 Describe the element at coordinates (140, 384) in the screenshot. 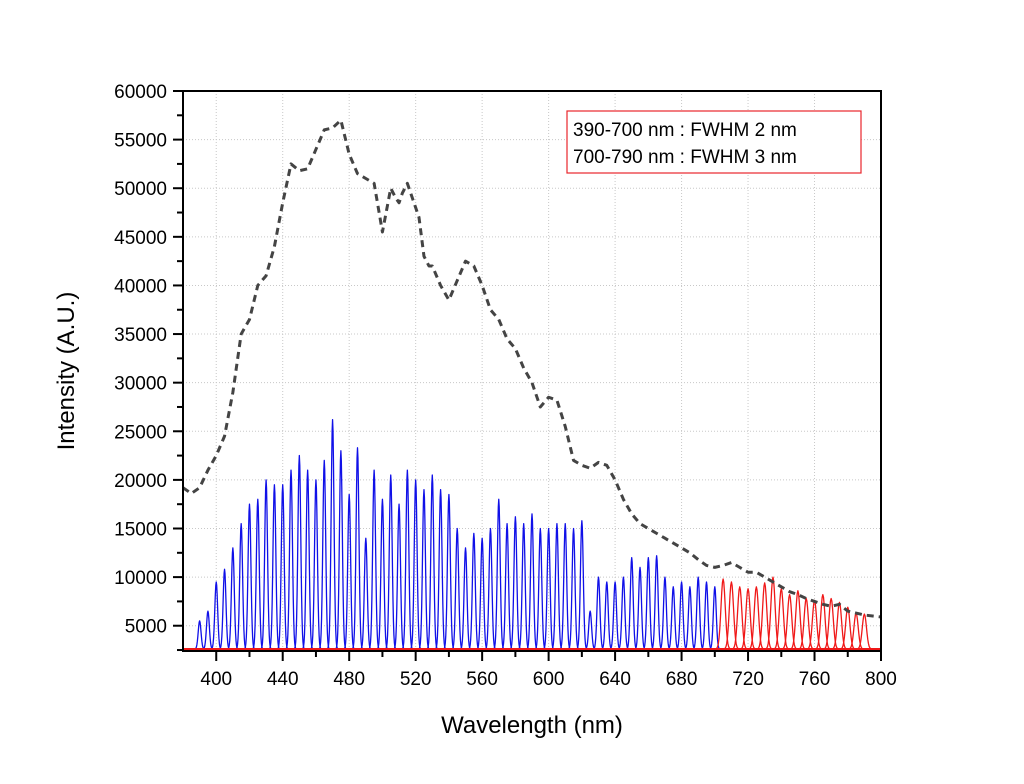

I see `y-tick-label: 30000` at that location.